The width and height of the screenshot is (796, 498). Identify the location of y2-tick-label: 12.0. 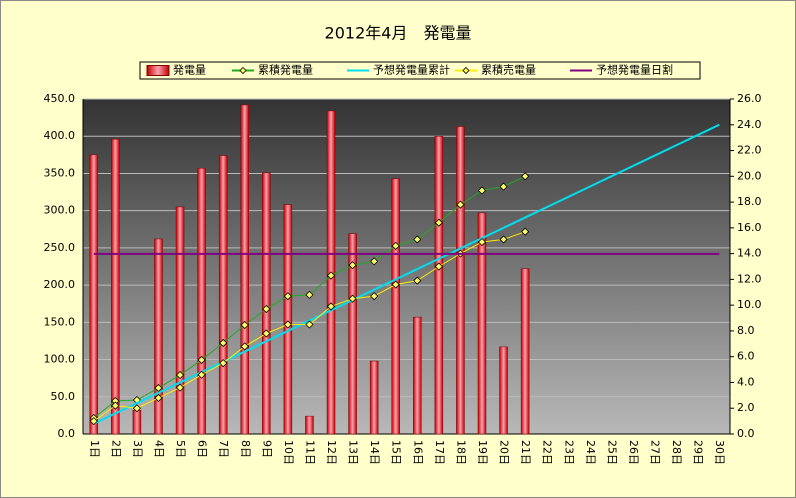
(749, 278).